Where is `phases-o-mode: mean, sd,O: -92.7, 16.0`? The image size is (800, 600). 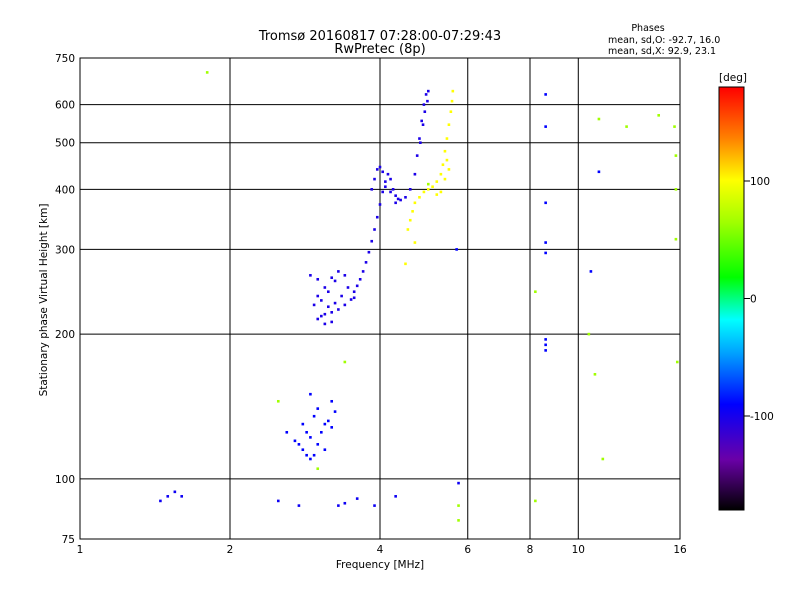
phases-o-mode: mean, sd,O: -92.7, 16.0 is located at coordinates (664, 40).